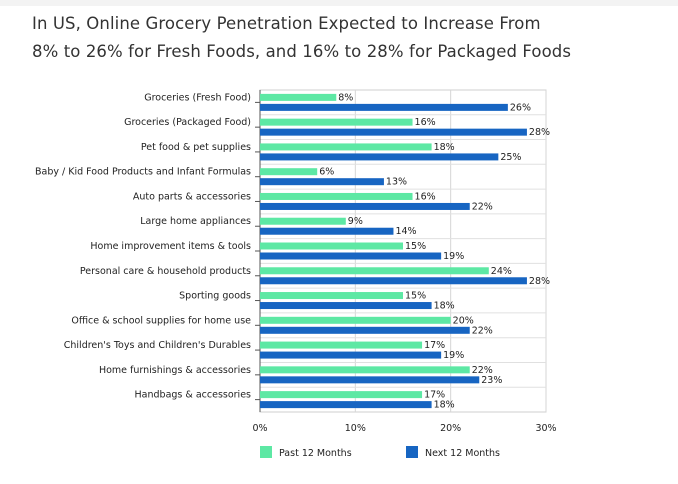 This screenshot has width=678, height=484. What do you see at coordinates (175, 370) in the screenshot?
I see `category-label: Home furnishings & accessories` at bounding box center [175, 370].